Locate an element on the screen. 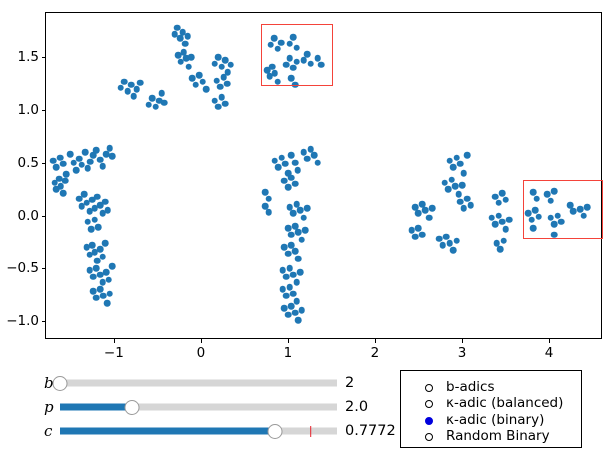 The image size is (614, 461). legend-item-label: κ-adic (binary) is located at coordinates (495, 419).